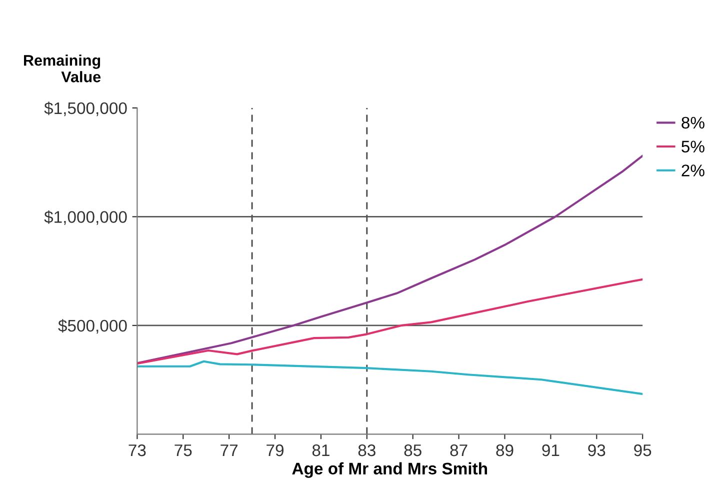 This screenshot has width=722, height=502. I want to click on x-tick-label: 81, so click(321, 450).